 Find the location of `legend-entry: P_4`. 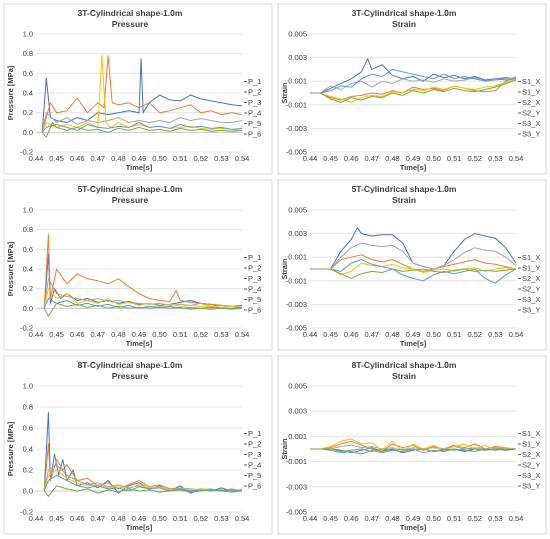

legend-entry: P_4 is located at coordinates (254, 113).